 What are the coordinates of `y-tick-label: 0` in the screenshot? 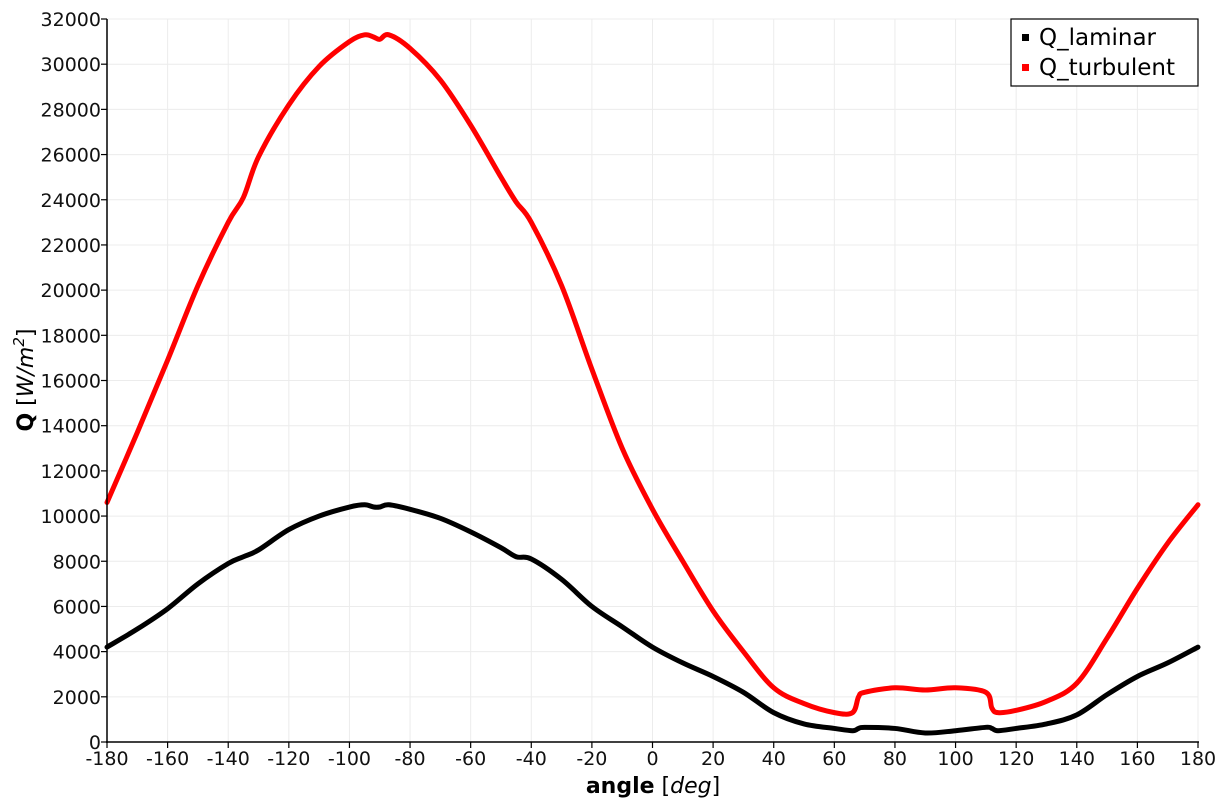 It's located at (95, 743).